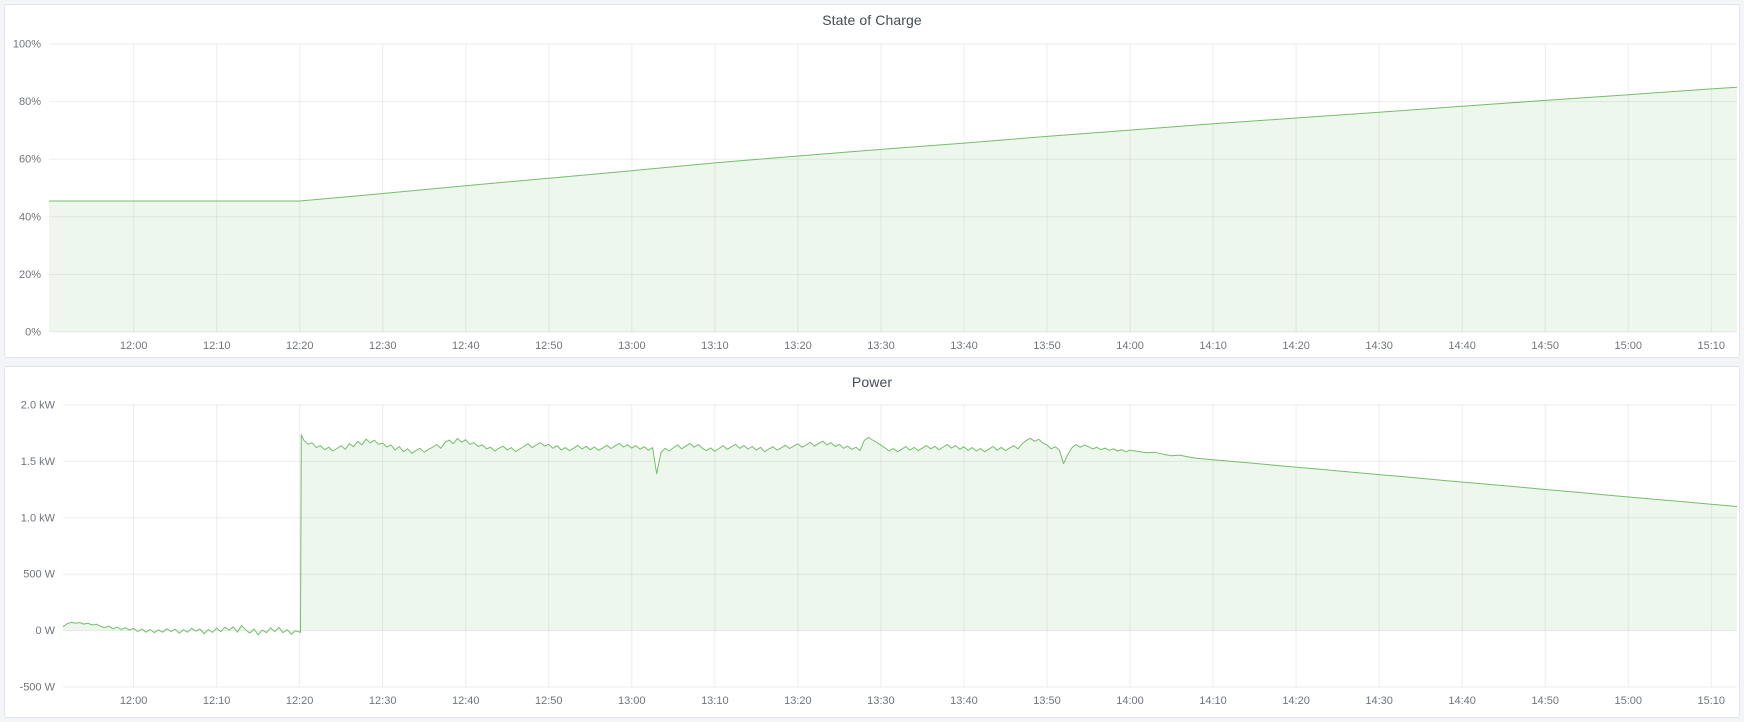 Image resolution: width=1744 pixels, height=722 pixels. I want to click on y-tick-label: 60%, so click(30, 160).